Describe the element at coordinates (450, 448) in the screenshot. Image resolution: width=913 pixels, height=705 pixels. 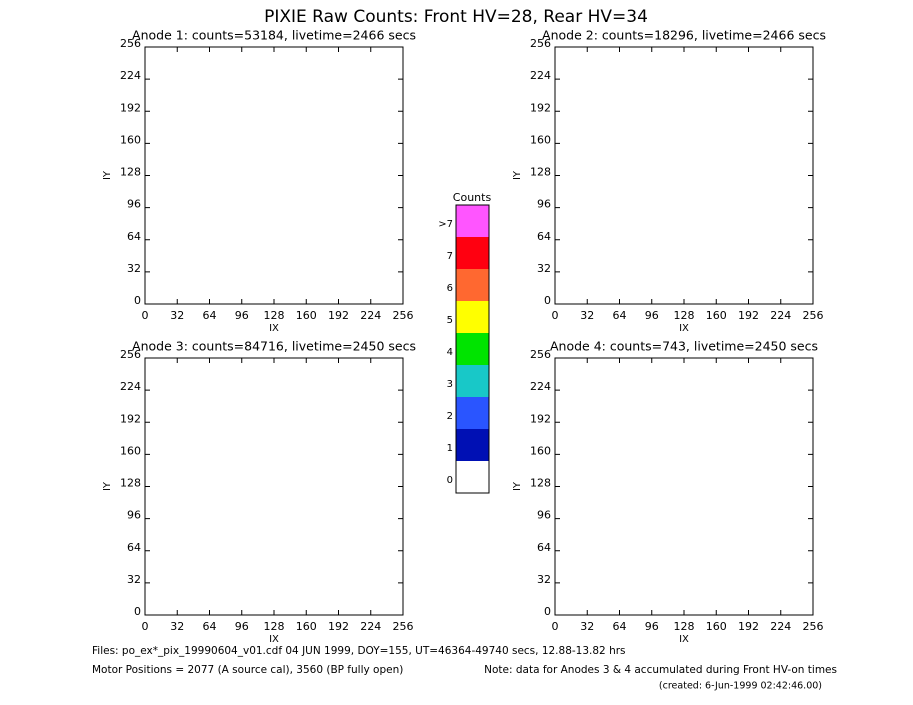
I see `colorbar-label: 1` at that location.